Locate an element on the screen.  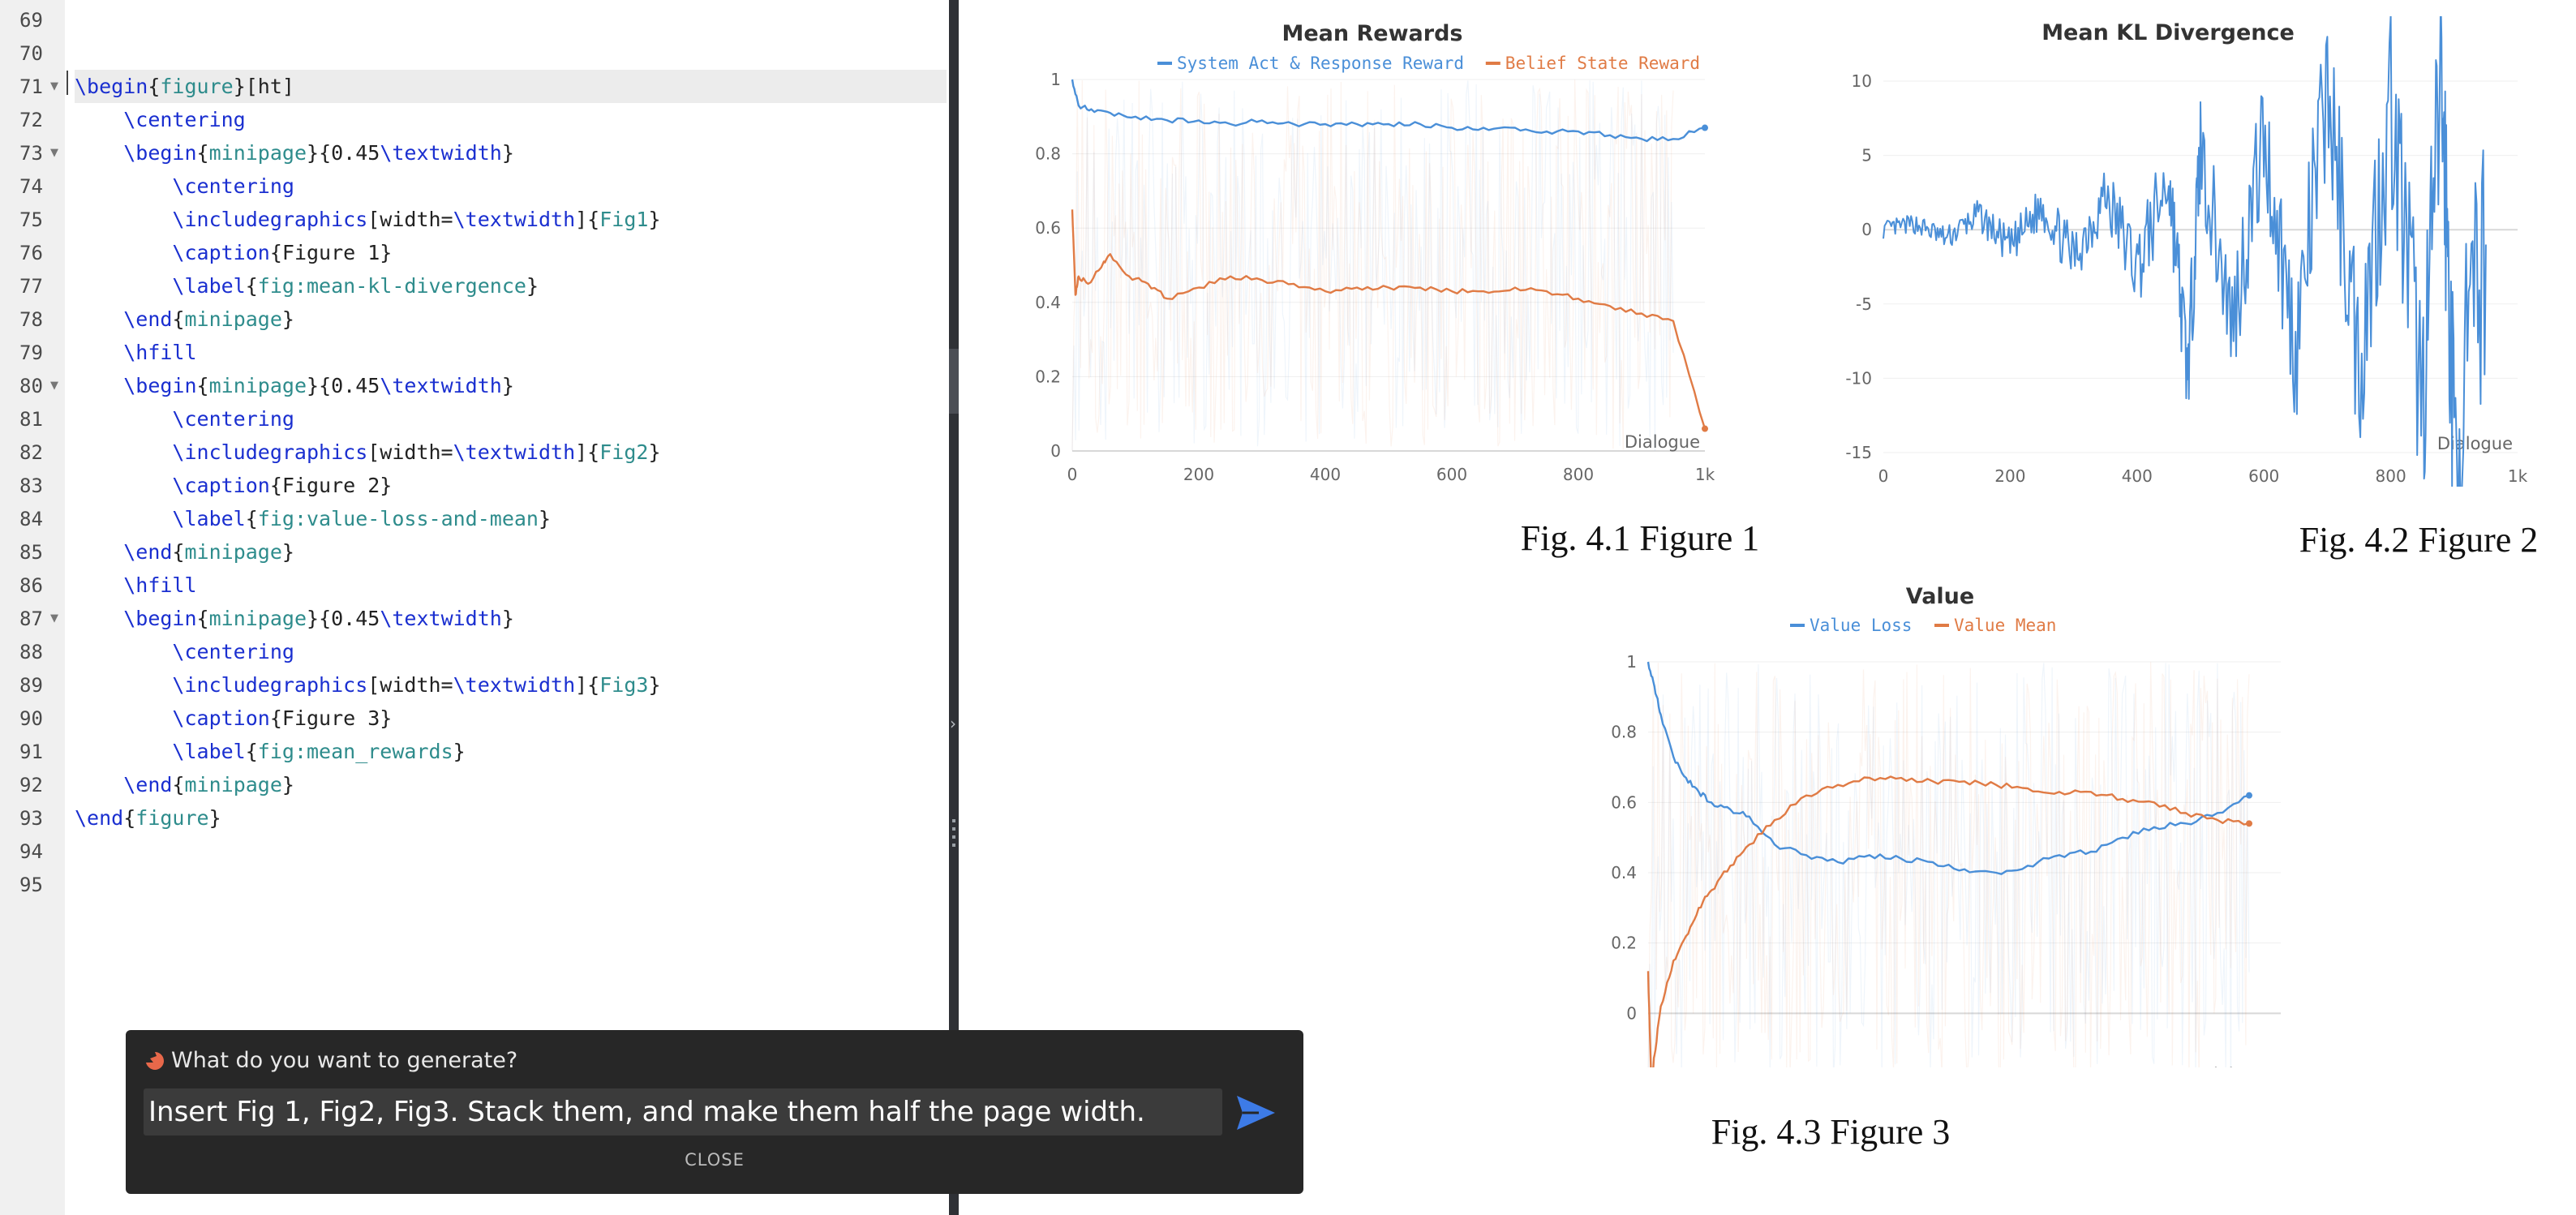
x-tick-label: 0 is located at coordinates (1072, 474).